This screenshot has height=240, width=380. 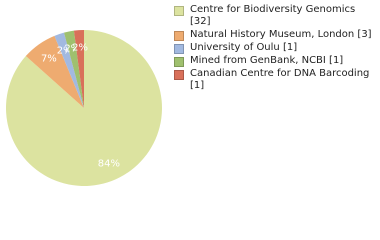 What do you see at coordinates (281, 34) in the screenshot?
I see `legend-label: Natural History Museum, London [3]` at bounding box center [281, 34].